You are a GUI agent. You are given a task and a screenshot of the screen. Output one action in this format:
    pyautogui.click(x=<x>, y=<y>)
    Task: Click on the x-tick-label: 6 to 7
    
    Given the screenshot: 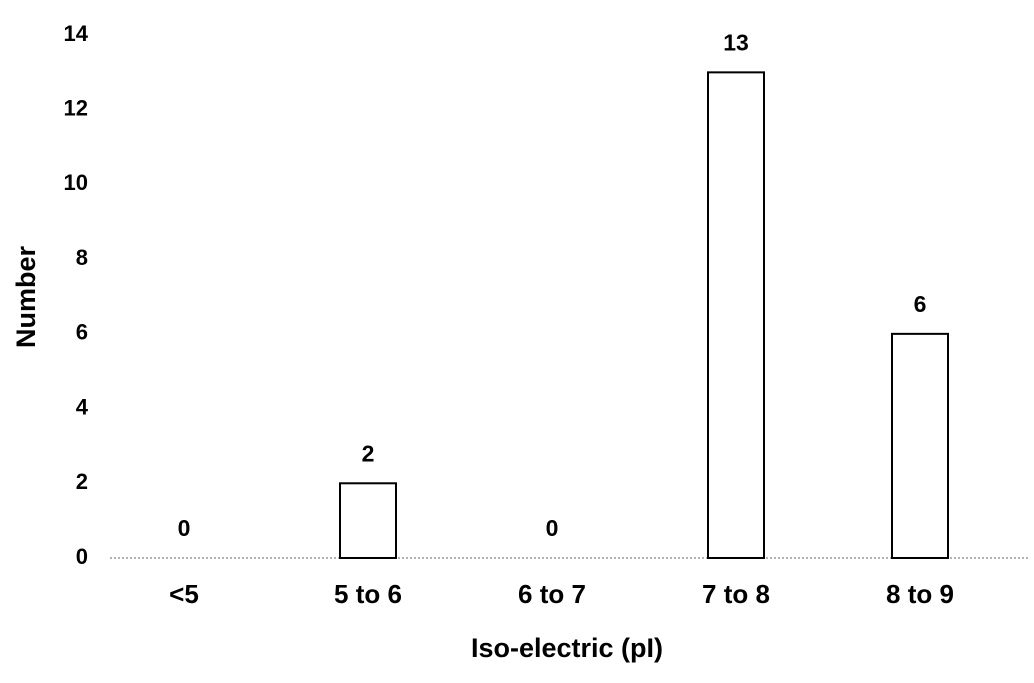 What is the action you would take?
    pyautogui.click(x=552, y=594)
    